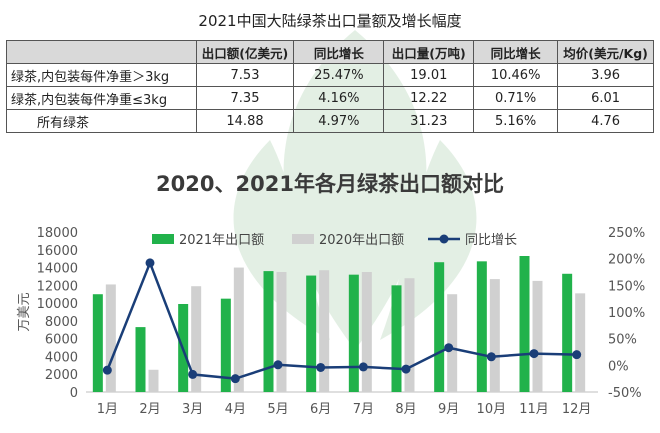 This screenshot has width=660, height=433. What do you see at coordinates (361, 240) in the screenshot?
I see `legend-label-2020: 2020年出口额` at bounding box center [361, 240].